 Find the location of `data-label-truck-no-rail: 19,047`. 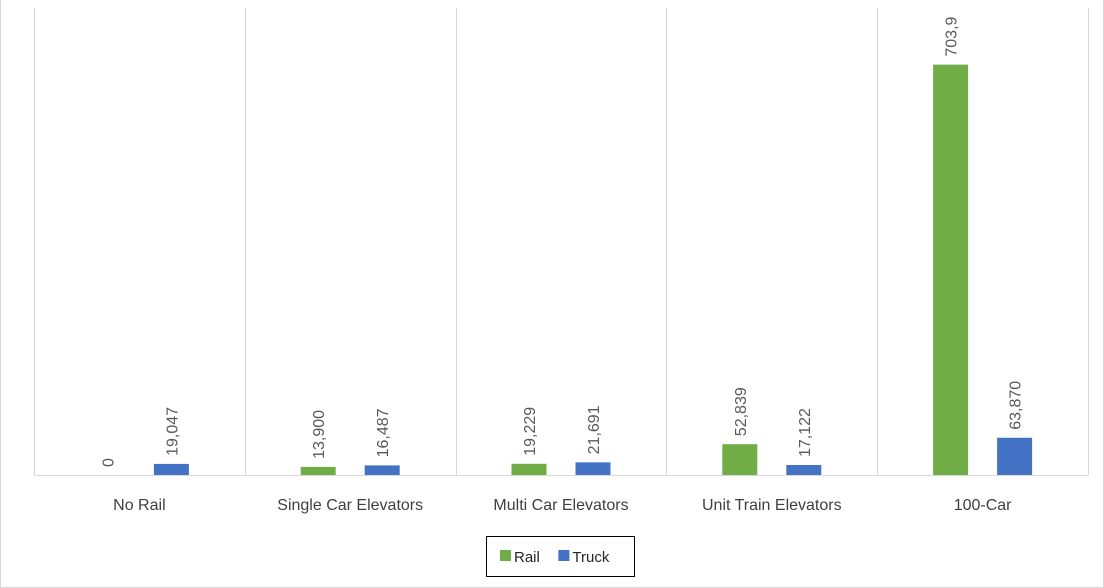

data-label-truck-no-rail: 19,047 is located at coordinates (172, 431).